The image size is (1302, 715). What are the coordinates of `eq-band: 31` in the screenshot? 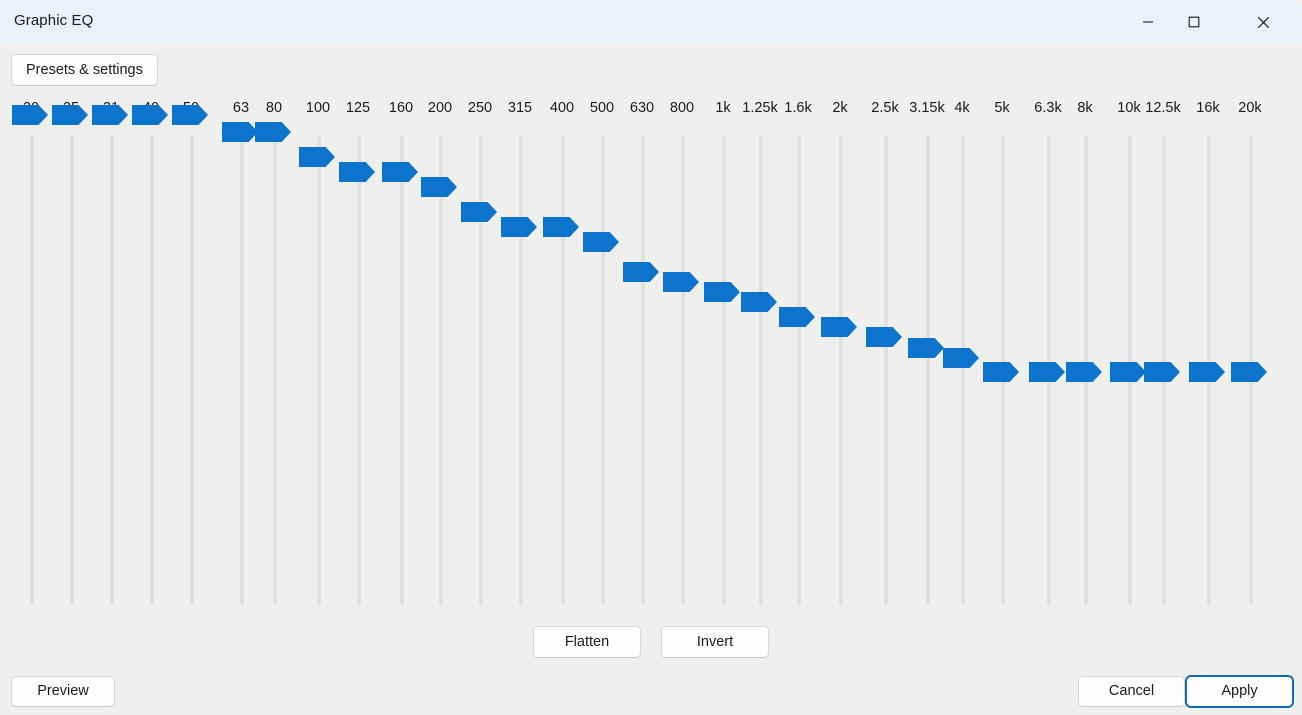 It's located at (111, 360).